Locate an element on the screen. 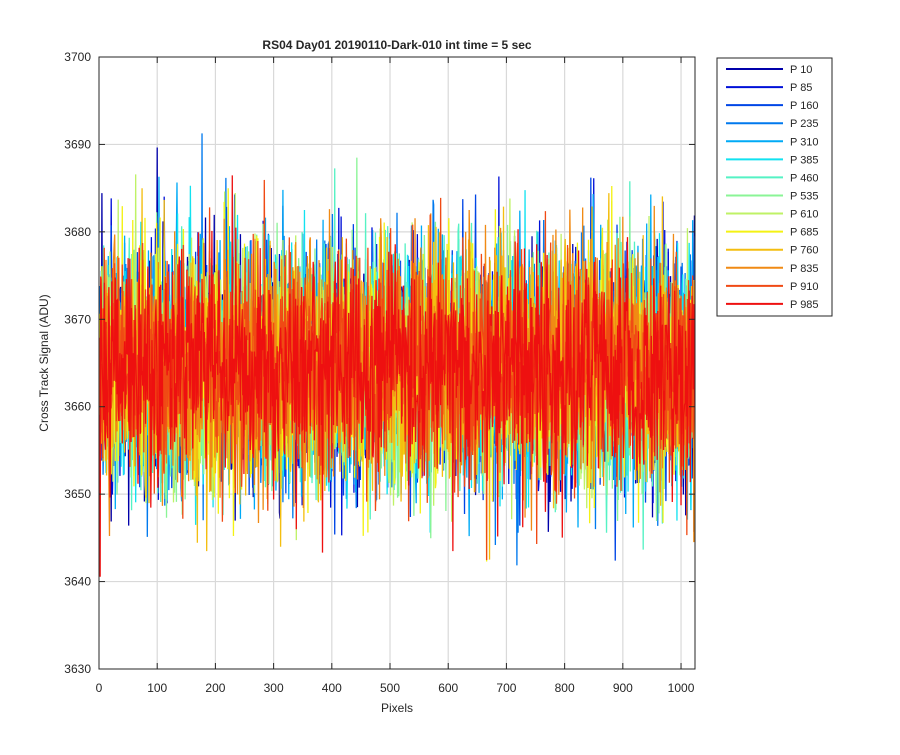 This screenshot has height=755, width=900. y-tick-label: 3640 is located at coordinates (77, 582).